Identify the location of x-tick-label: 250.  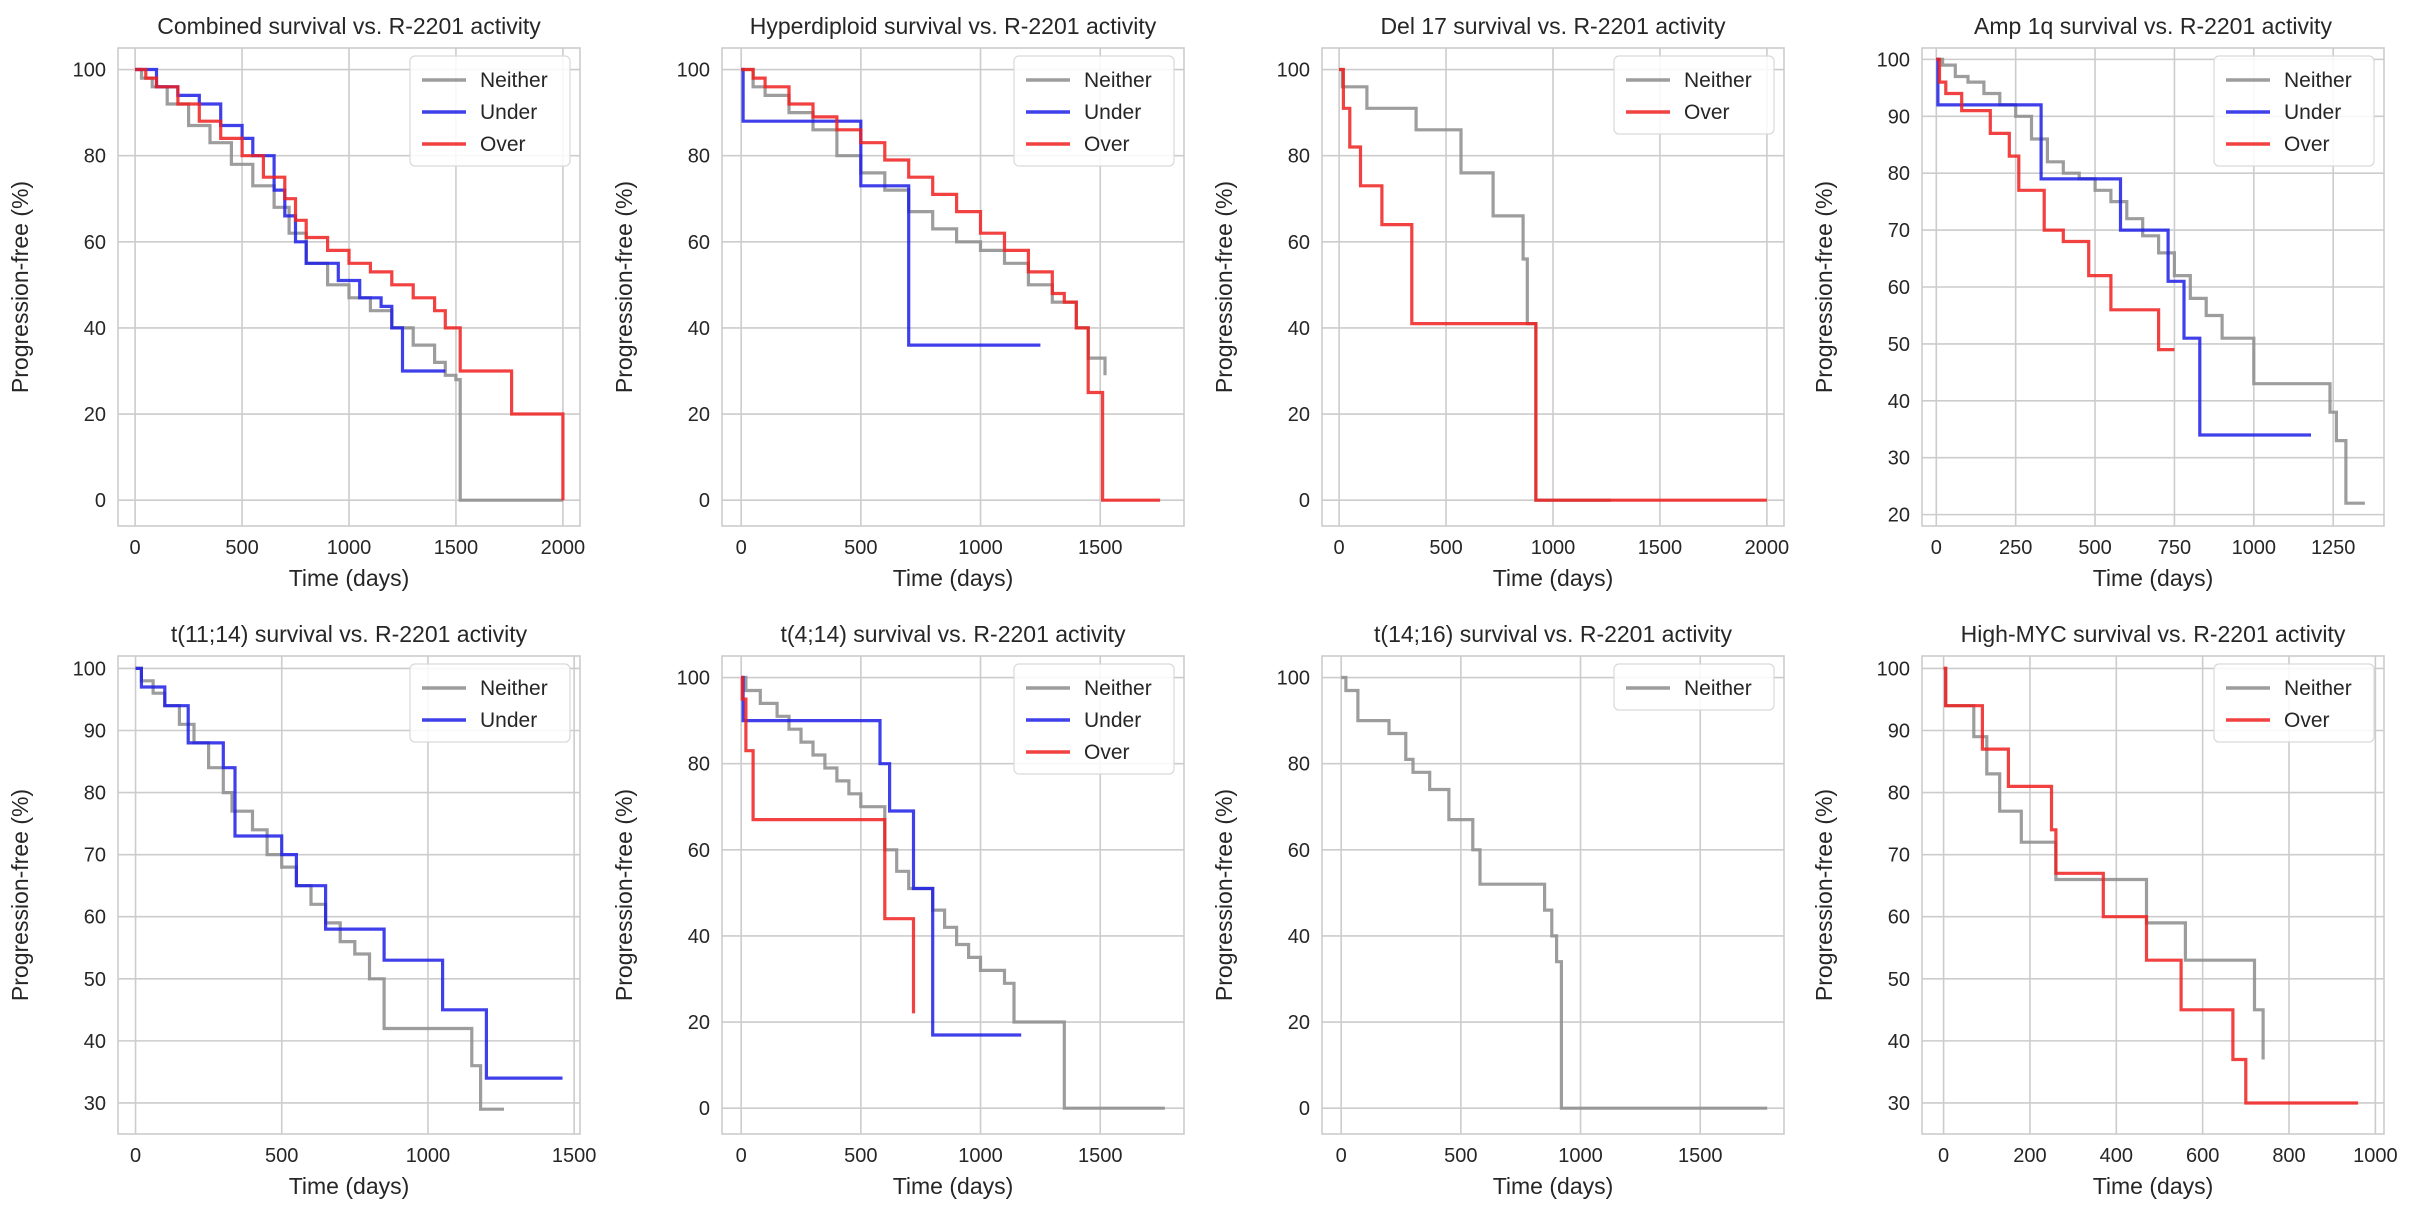
(2015, 548).